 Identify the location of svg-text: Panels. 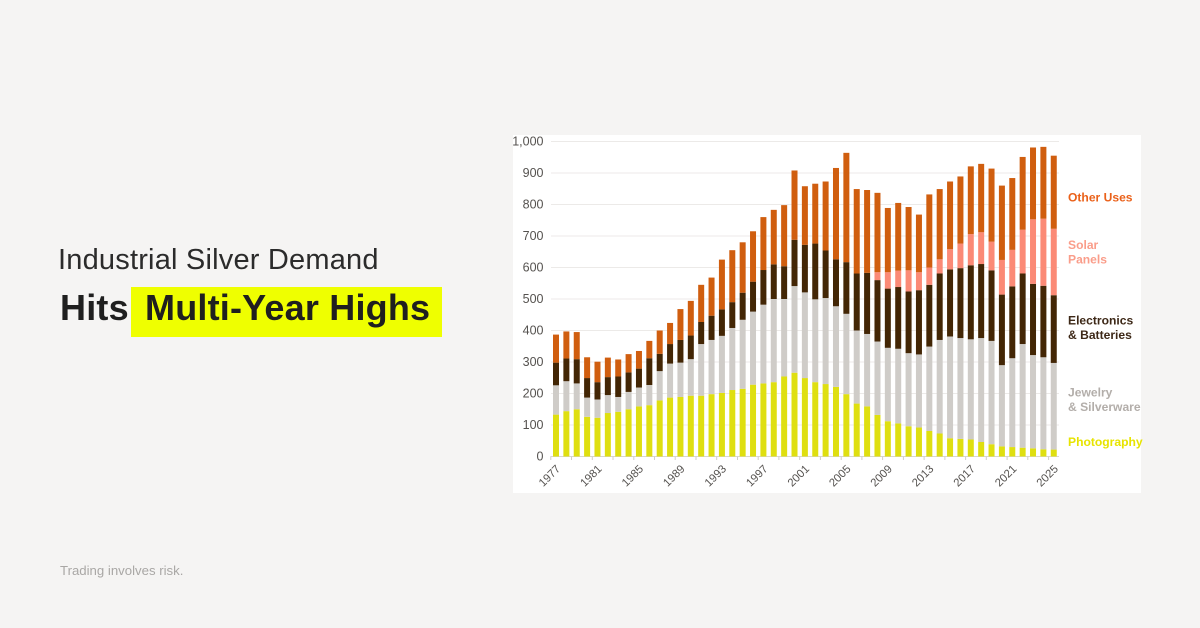
(1087, 259).